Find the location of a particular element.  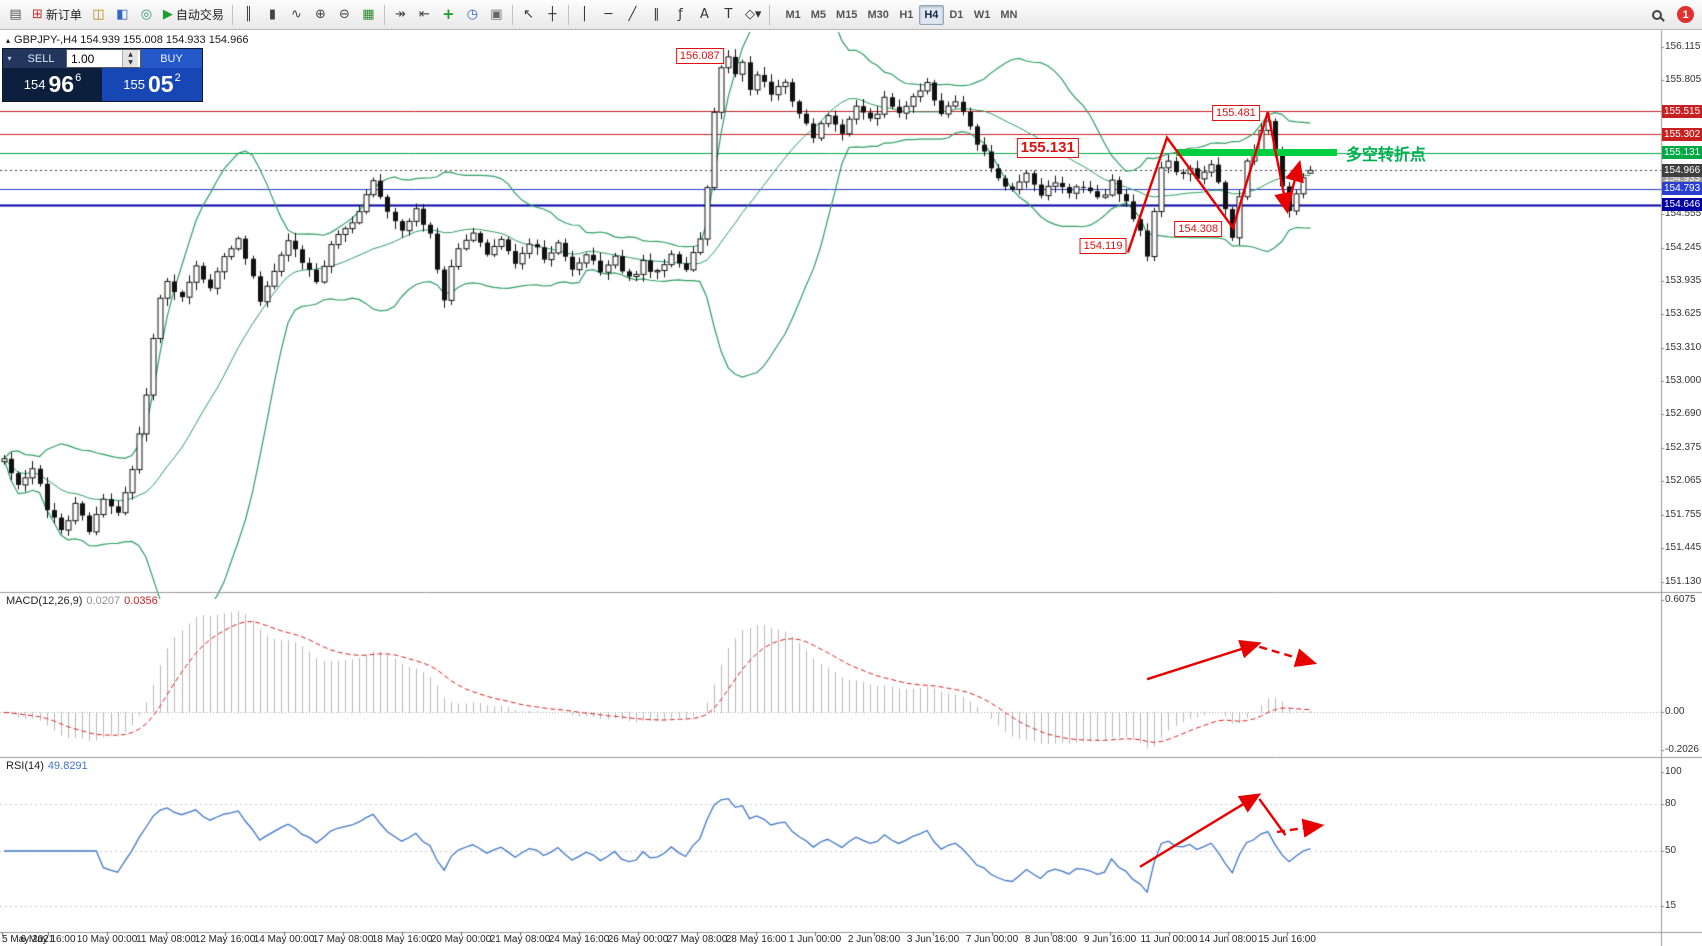

chart-shift-button: ⇤ is located at coordinates (424, 15).